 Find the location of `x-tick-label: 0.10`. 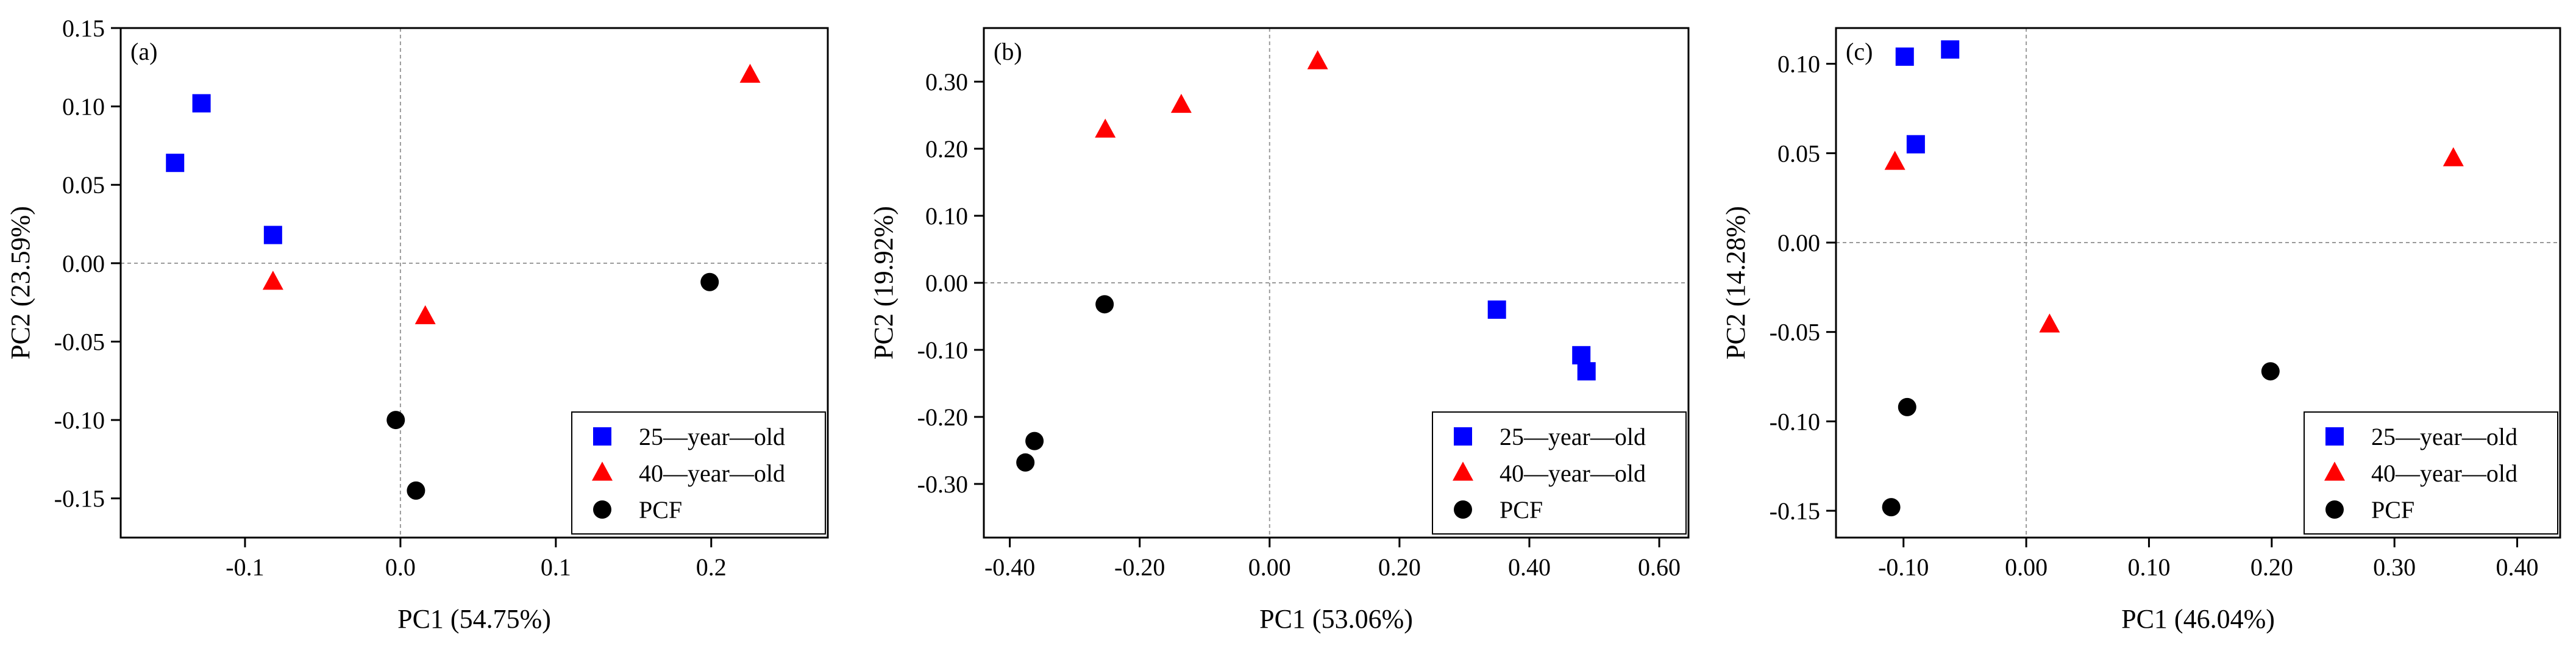

x-tick-label: 0.10 is located at coordinates (2148, 567).